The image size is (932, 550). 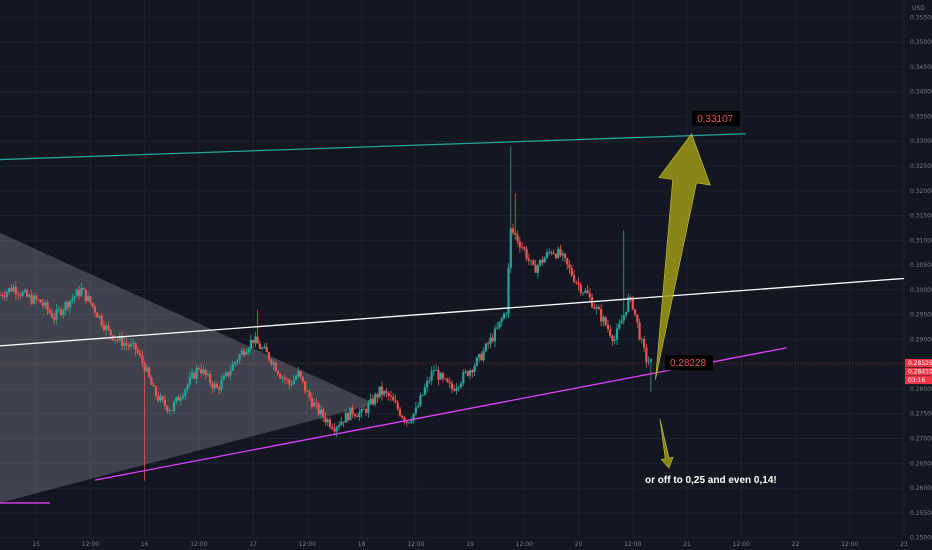 I want to click on callouts-layer: 0.33107 0.28228, so click(x=702, y=240).